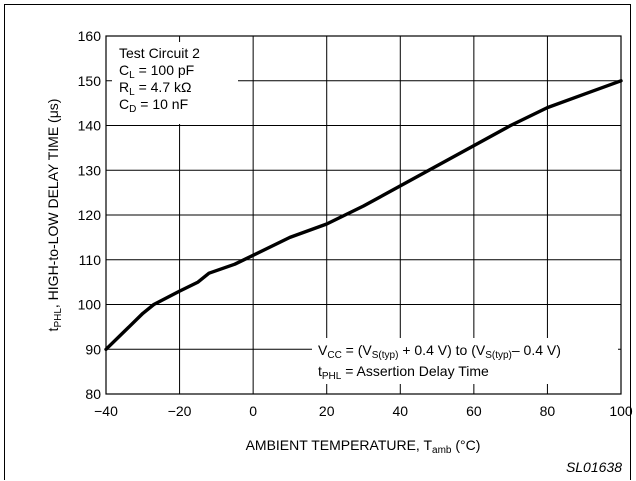  I want to click on vcc-annotation-bg, so click(465, 361).